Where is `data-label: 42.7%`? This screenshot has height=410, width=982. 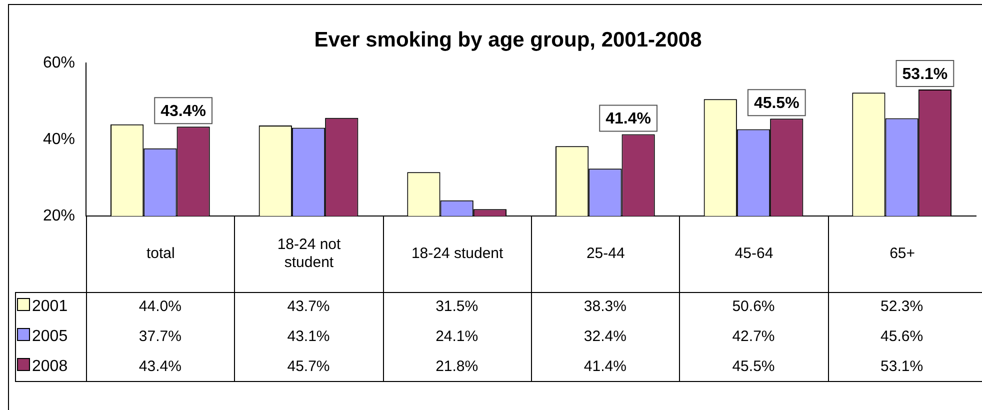
data-label: 42.7% is located at coordinates (753, 337).